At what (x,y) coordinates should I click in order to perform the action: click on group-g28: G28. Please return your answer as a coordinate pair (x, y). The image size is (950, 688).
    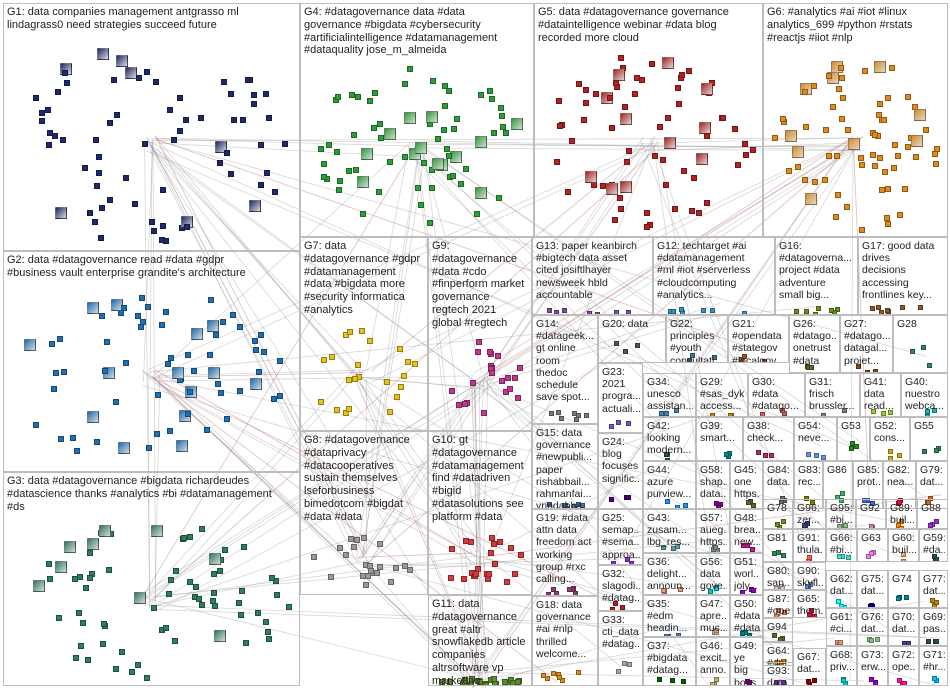
    Looking at the image, I should click on (920, 344).